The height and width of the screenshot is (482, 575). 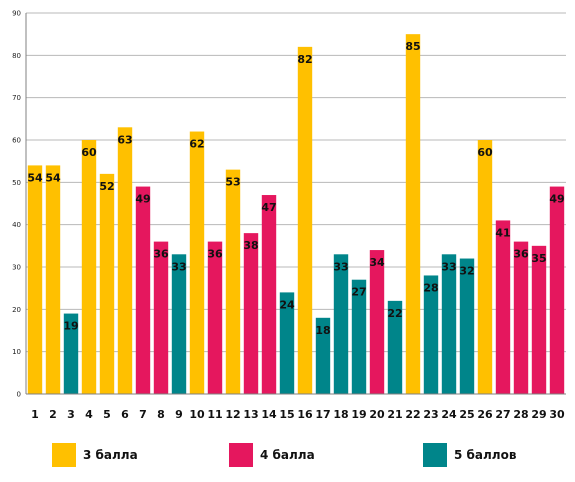 I want to click on y-tick-label: 50, so click(x=16, y=183).